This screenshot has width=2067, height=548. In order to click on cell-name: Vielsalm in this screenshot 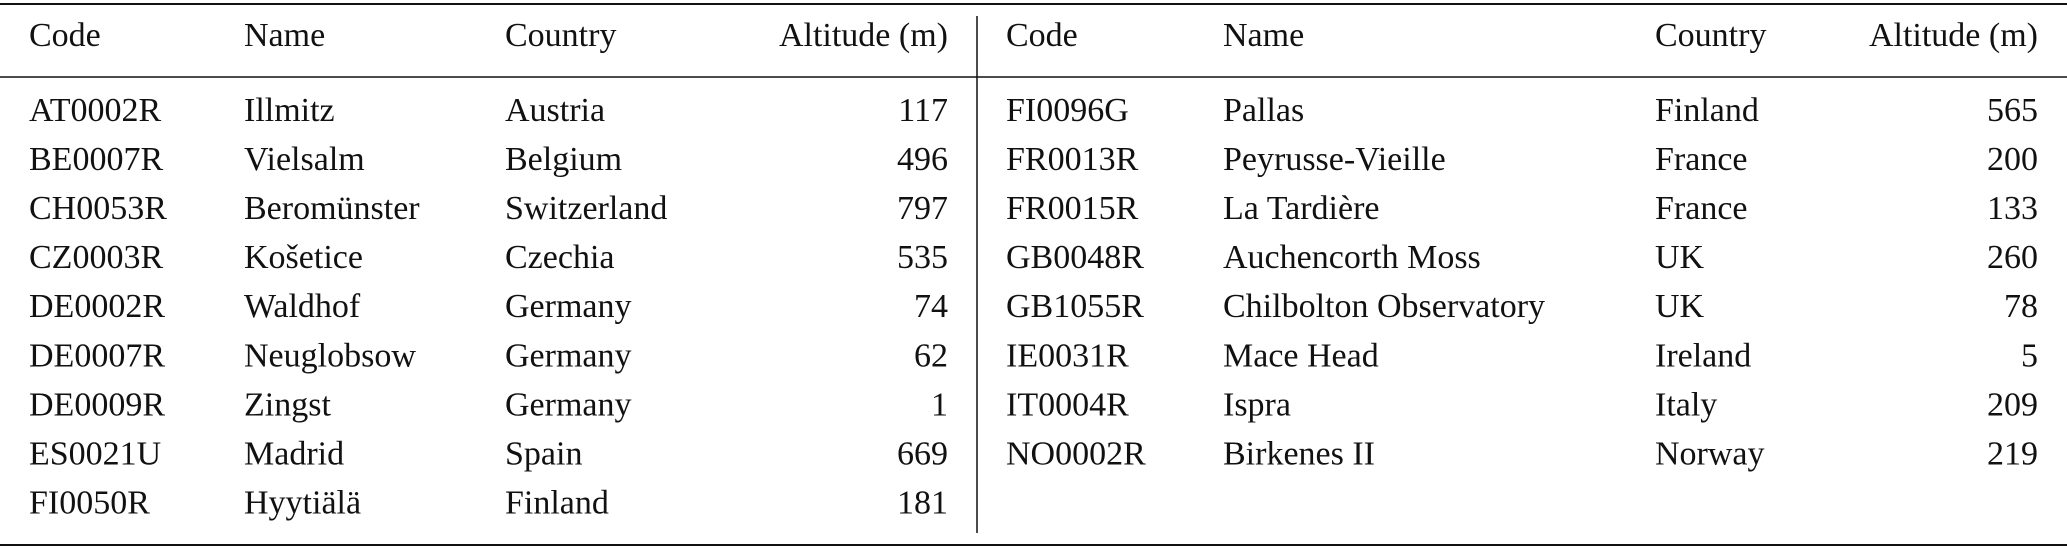, I will do `click(304, 159)`.